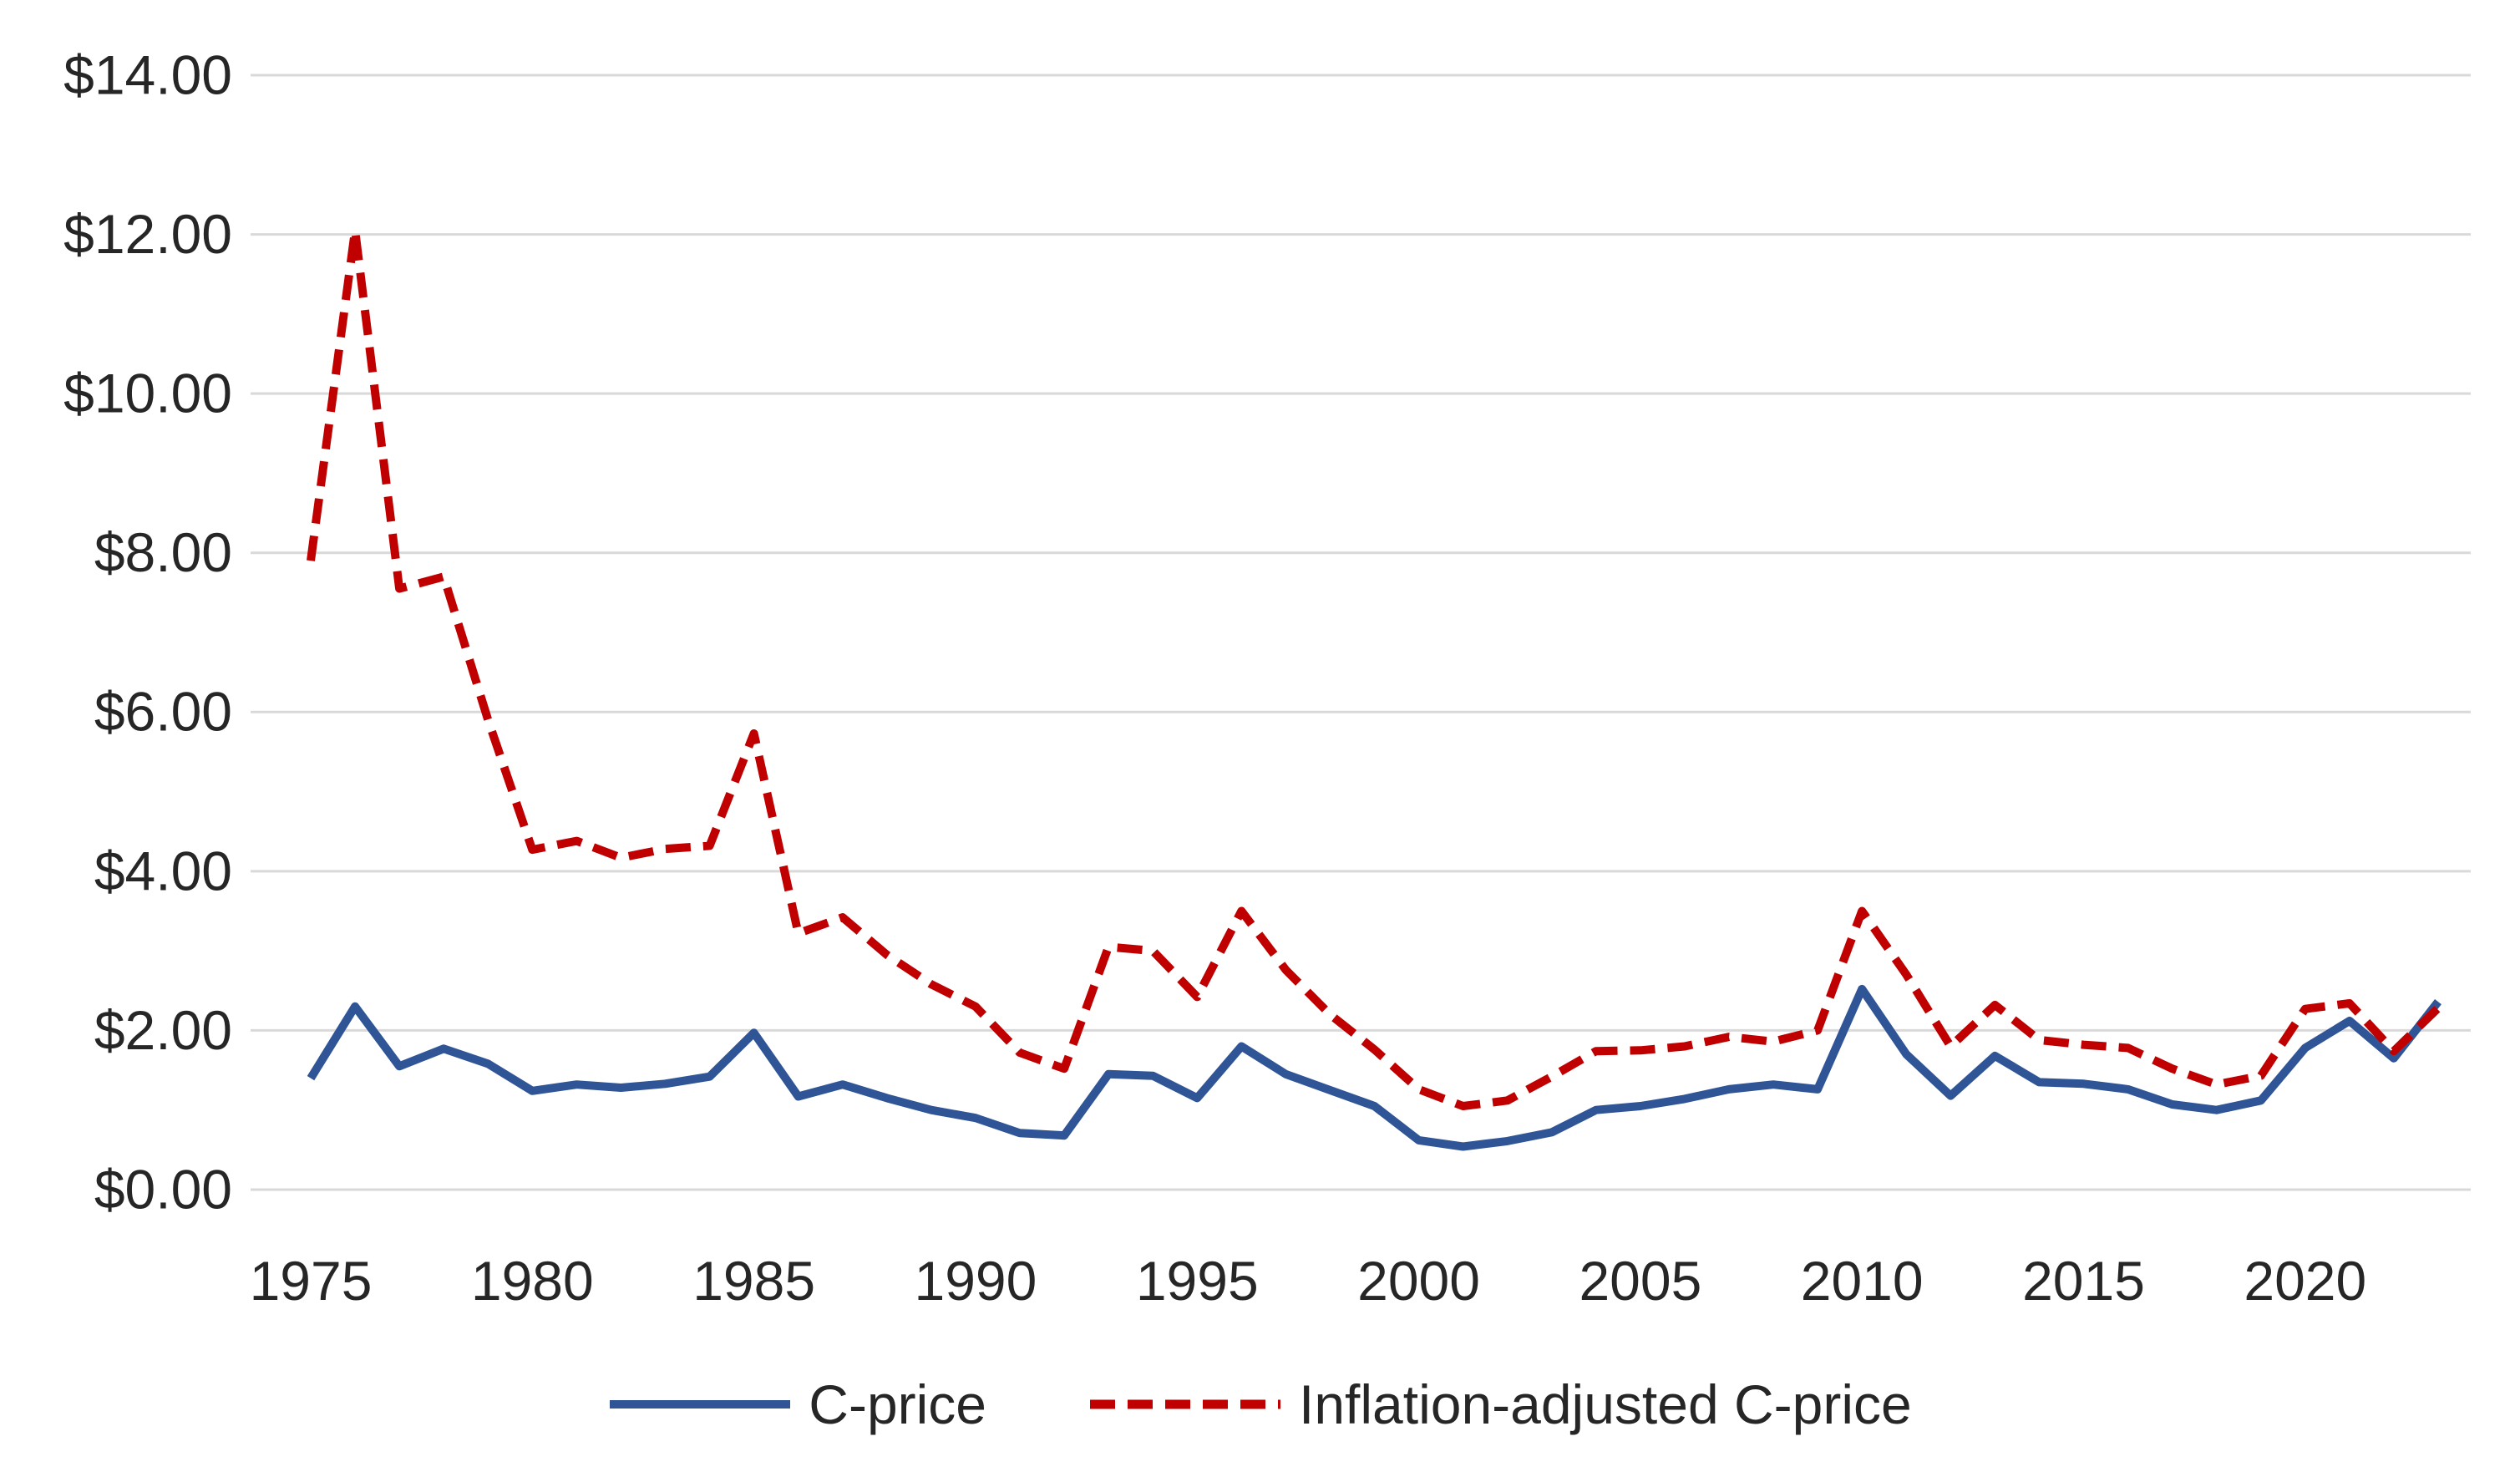 The height and width of the screenshot is (1472, 2520). Describe the element at coordinates (1185, 1404) in the screenshot. I see `inflation-adjusted-dashed-line-swatch-icon` at that location.